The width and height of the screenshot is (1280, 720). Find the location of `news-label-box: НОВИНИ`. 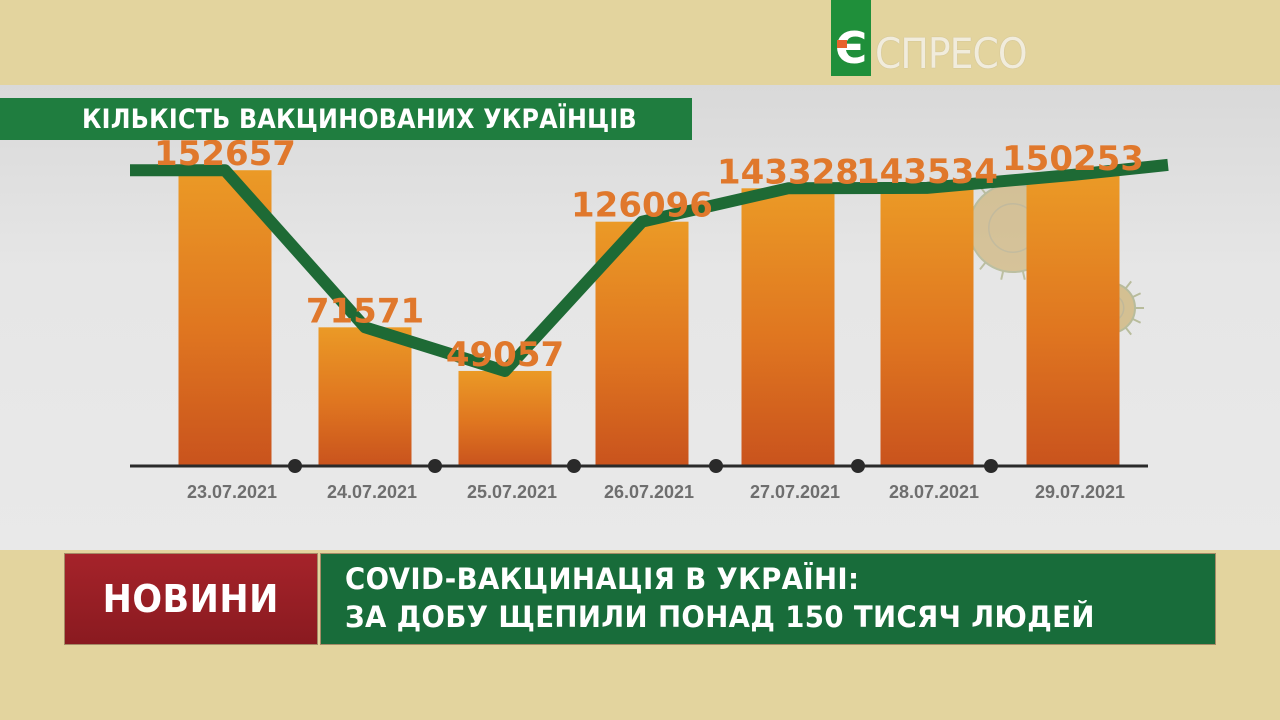

news-label-box: НОВИНИ is located at coordinates (191, 599).